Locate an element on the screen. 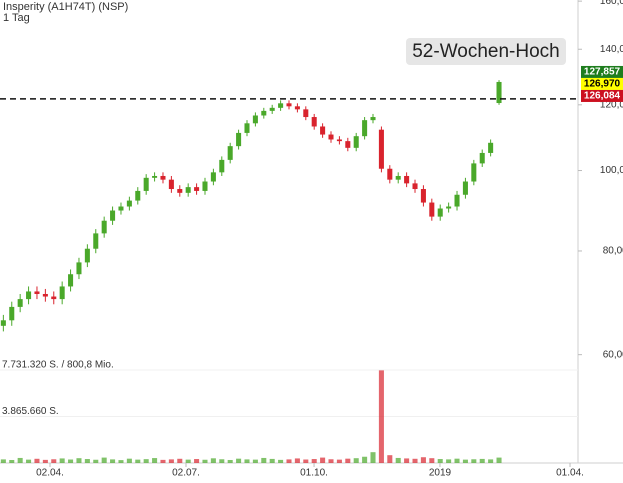 The height and width of the screenshot is (483, 623). annotation-box is located at coordinates (486, 51).